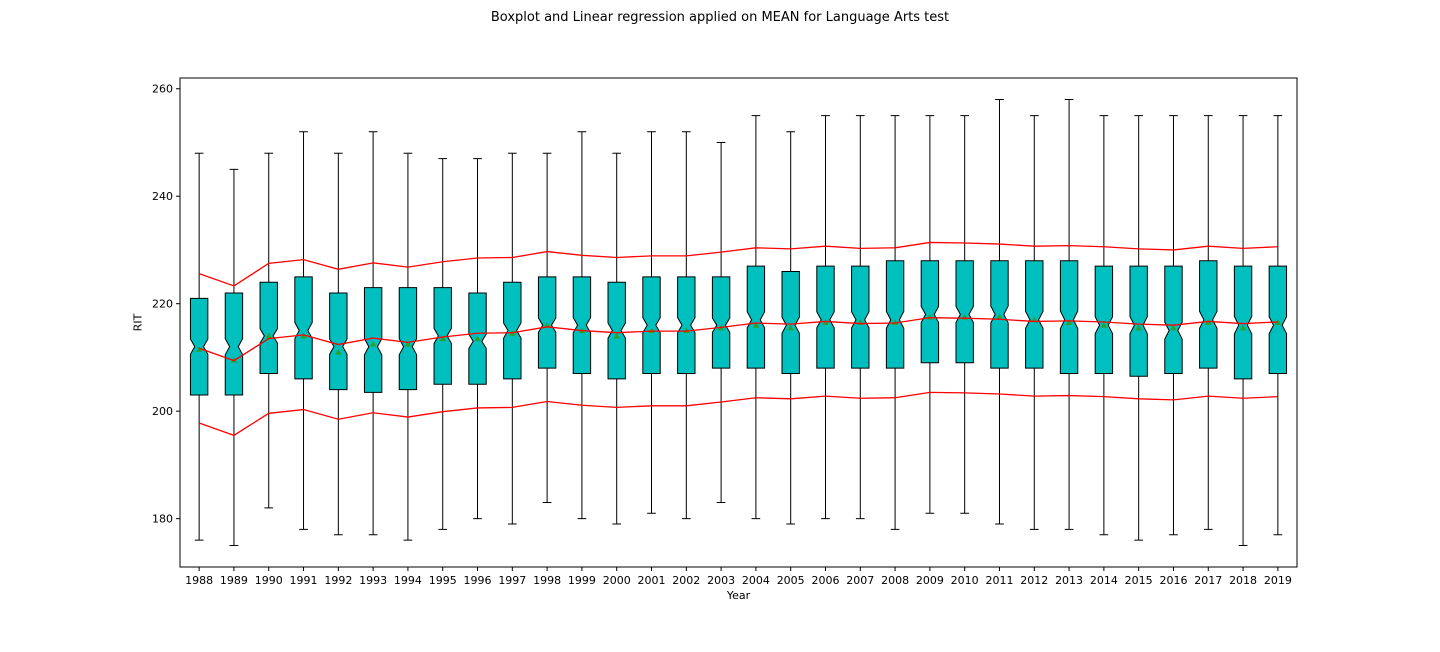 The image size is (1440, 652). What do you see at coordinates (825, 580) in the screenshot?
I see `x-tick-label: 2006` at bounding box center [825, 580].